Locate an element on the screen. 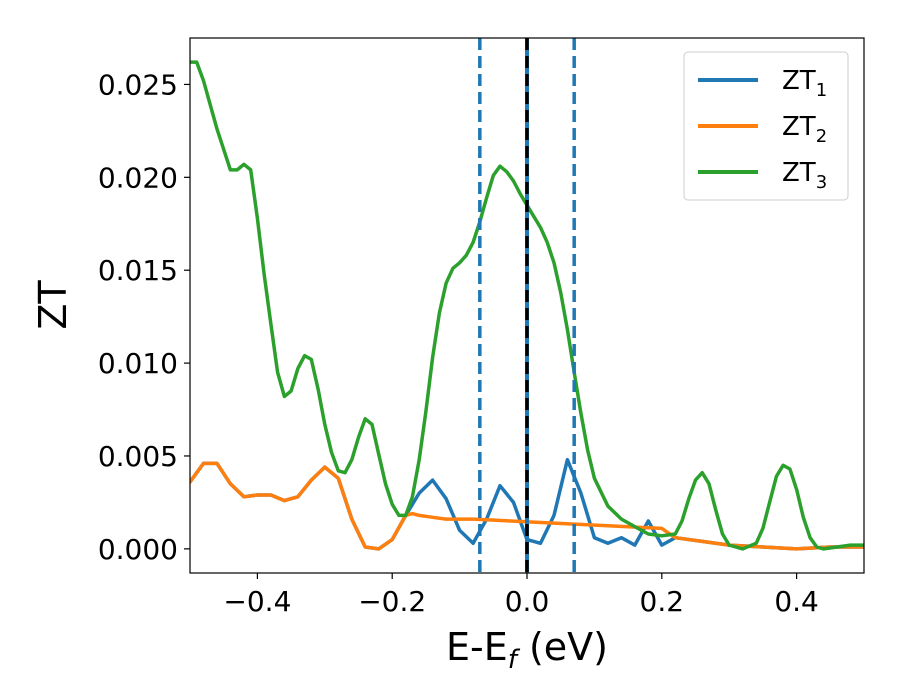  legend-label-zt3: ZT3 is located at coordinates (804, 175).